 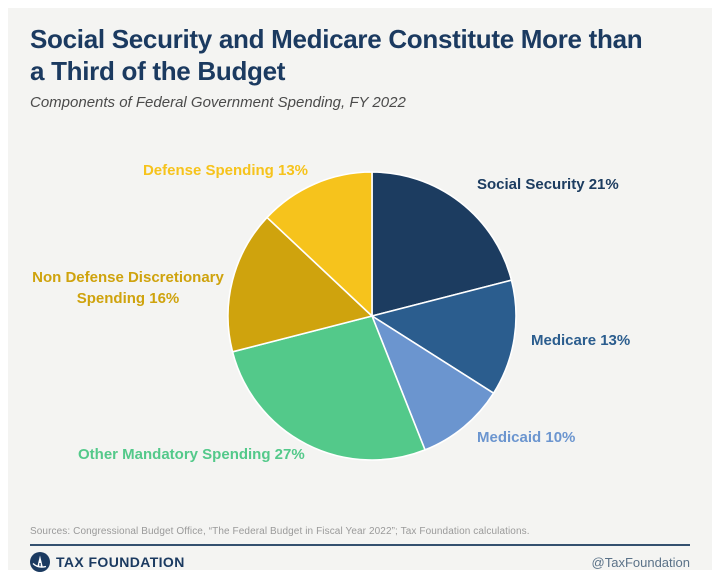 I want to click on pie-slice-social-security, so click(x=442, y=244).